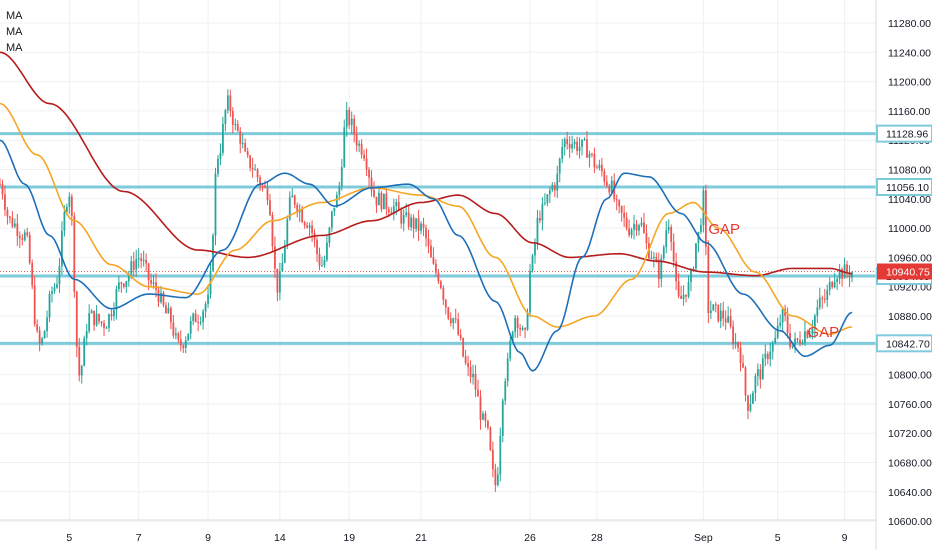  What do you see at coordinates (14, 48) in the screenshot?
I see `legend-item-ma-3: MA` at bounding box center [14, 48].